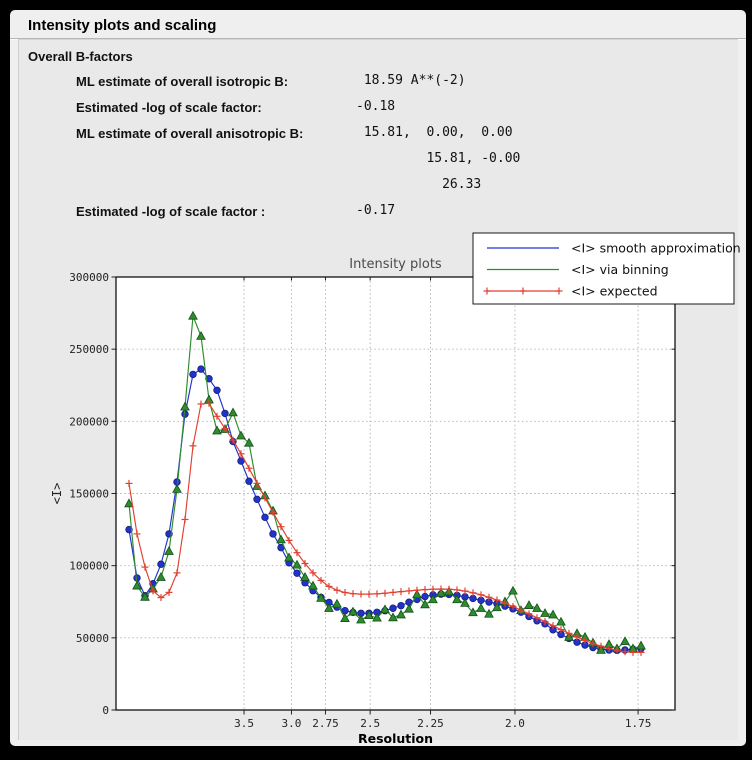 The height and width of the screenshot is (760, 752). I want to click on svg-text: 100000, so click(89, 566).